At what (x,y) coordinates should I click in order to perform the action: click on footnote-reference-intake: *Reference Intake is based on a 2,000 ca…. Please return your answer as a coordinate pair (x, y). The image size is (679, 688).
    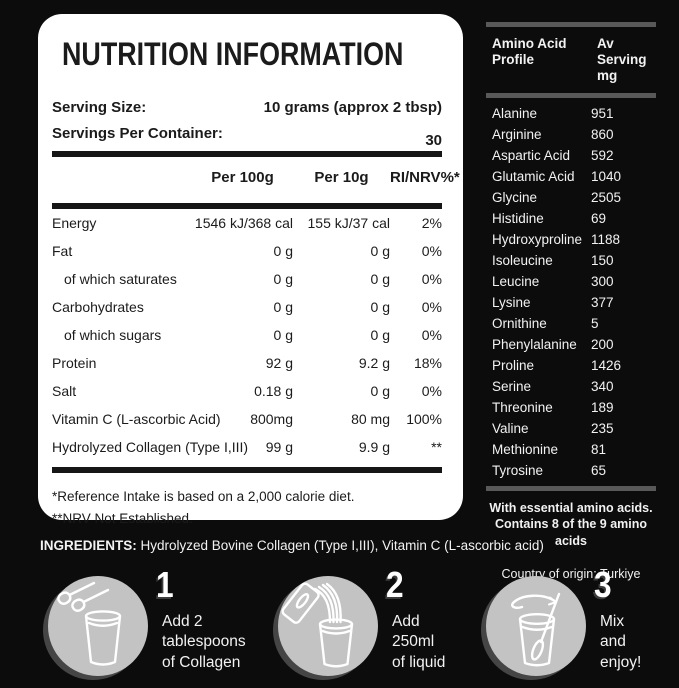
    Looking at the image, I should click on (203, 496).